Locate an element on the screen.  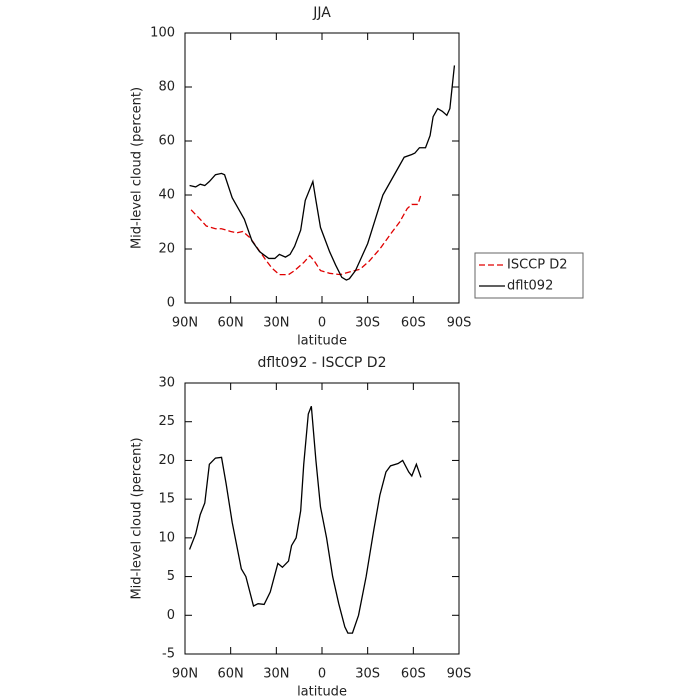
y-tick-label: -5 is located at coordinates (168, 654).